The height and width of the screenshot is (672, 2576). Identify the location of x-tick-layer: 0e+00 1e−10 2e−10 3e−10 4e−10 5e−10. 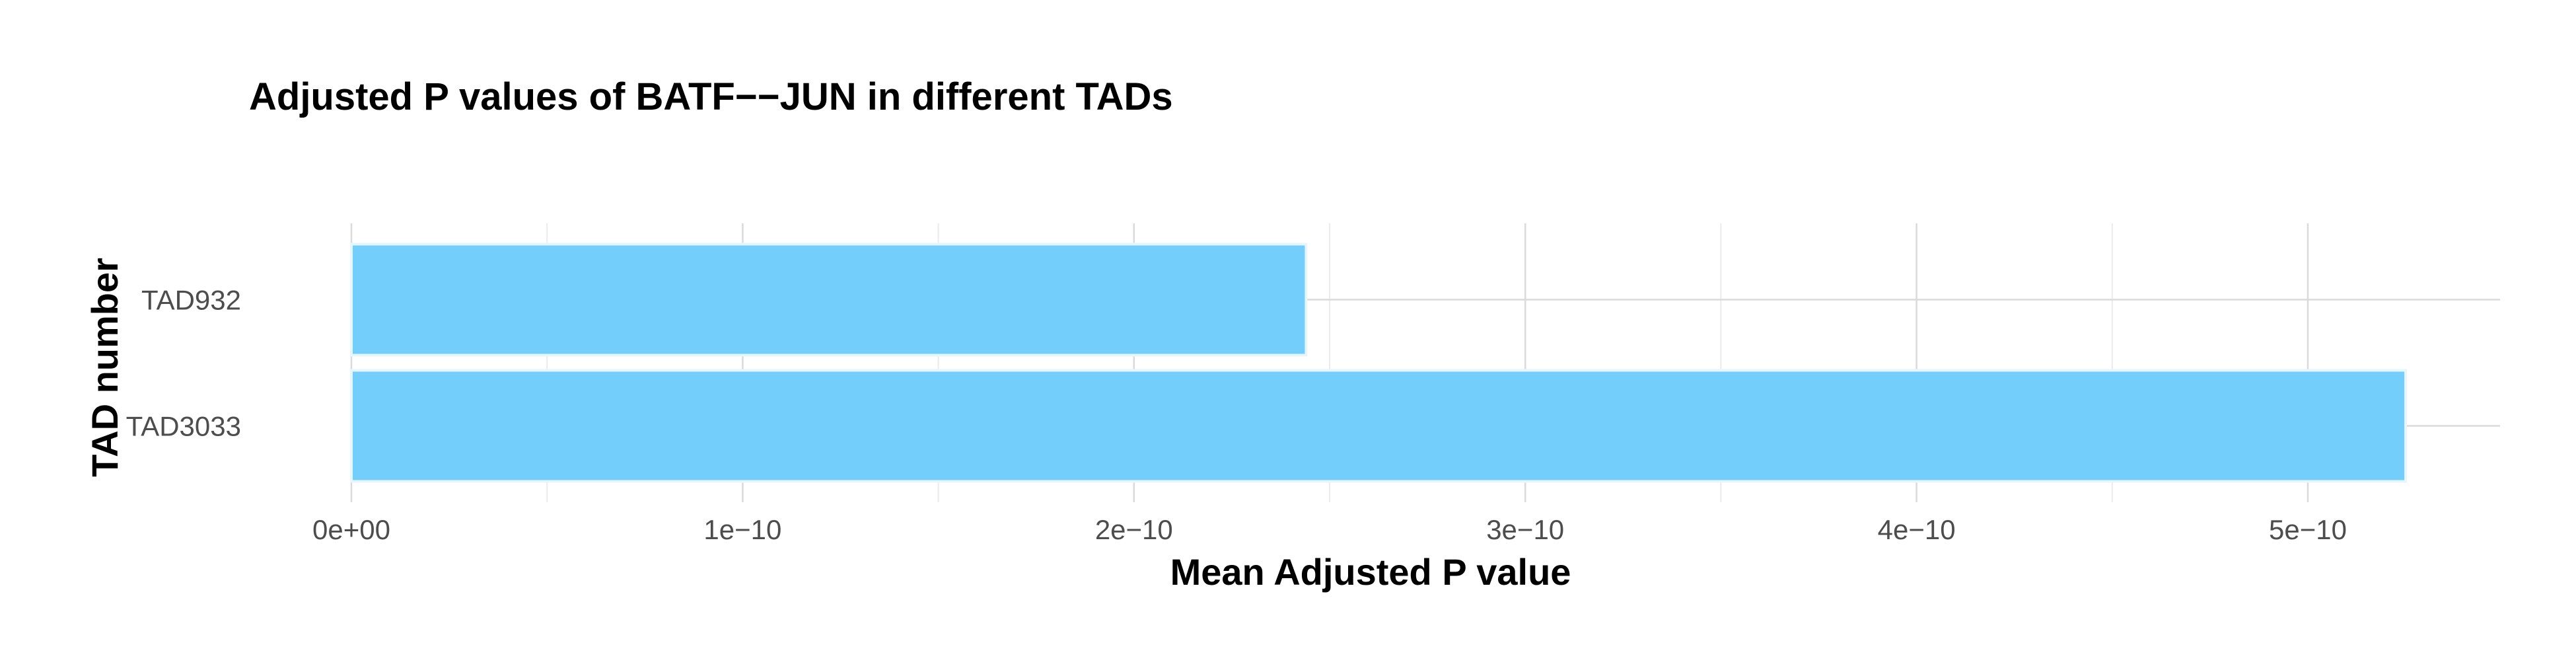
(1329, 529).